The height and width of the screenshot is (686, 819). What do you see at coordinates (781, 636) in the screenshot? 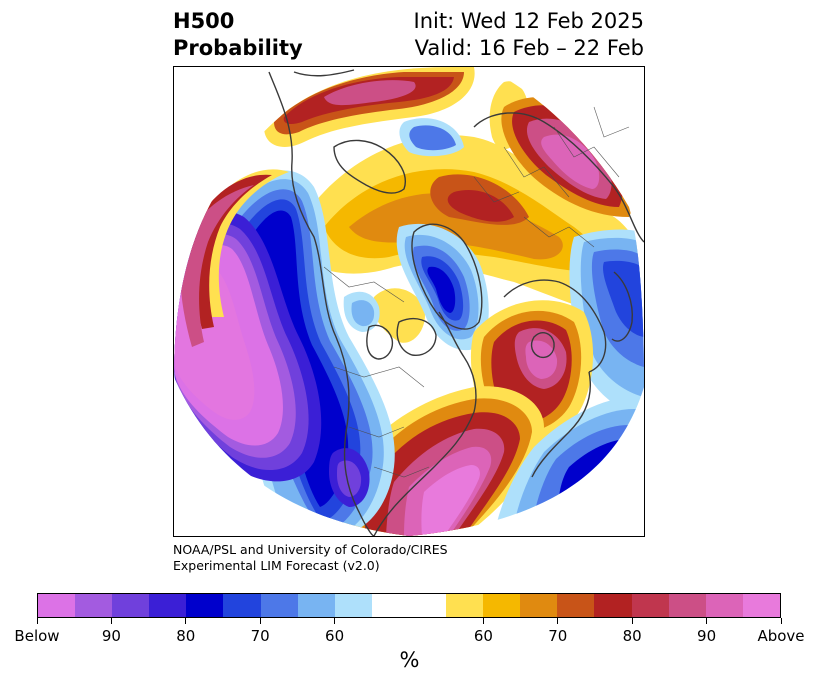
I see `colorbar-tick-label: Above` at bounding box center [781, 636].